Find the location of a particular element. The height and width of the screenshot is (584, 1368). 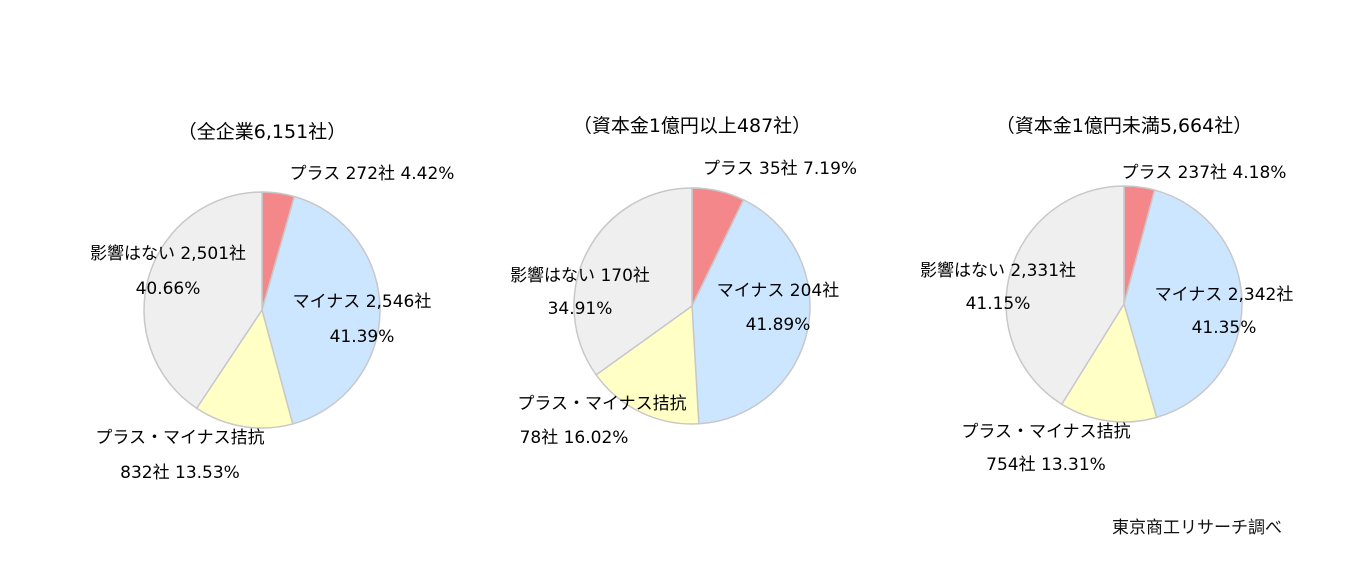

slice-label-none: 41.15% is located at coordinates (998, 304).